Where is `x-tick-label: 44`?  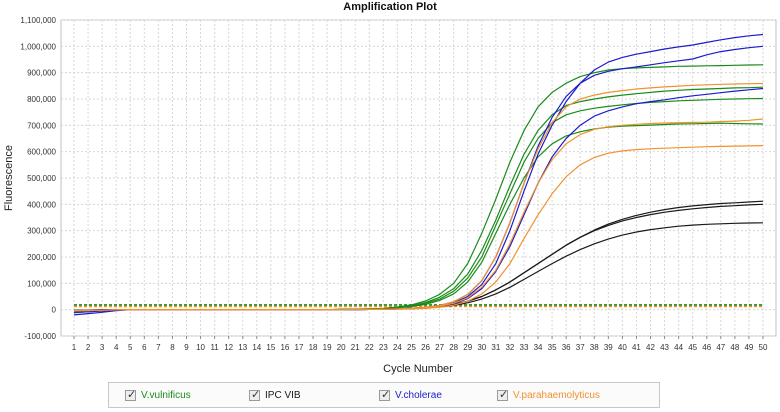
x-tick-label: 44 is located at coordinates (678, 347).